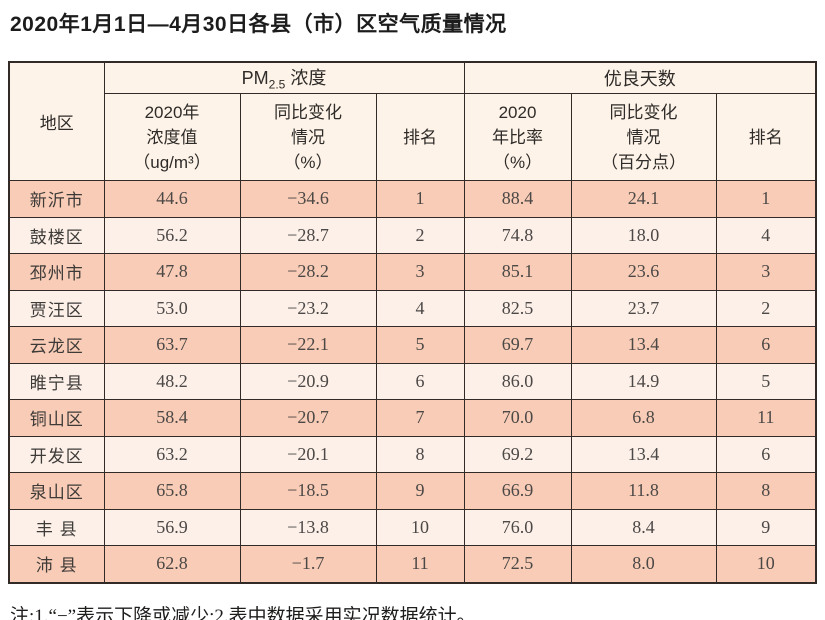 This screenshot has width=825, height=620. I want to click on pm-rank-cell: 11, so click(420, 564).